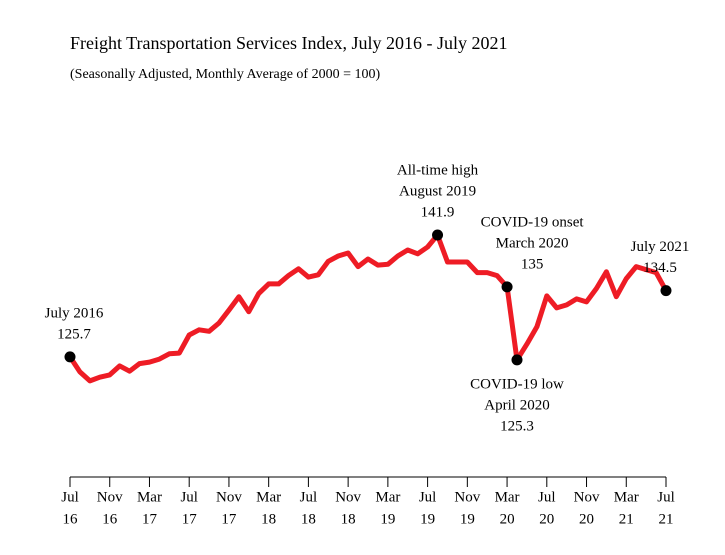 The width and height of the screenshot is (725, 555). Describe the element at coordinates (517, 426) in the screenshot. I see `annotation-value: 125.3` at that location.